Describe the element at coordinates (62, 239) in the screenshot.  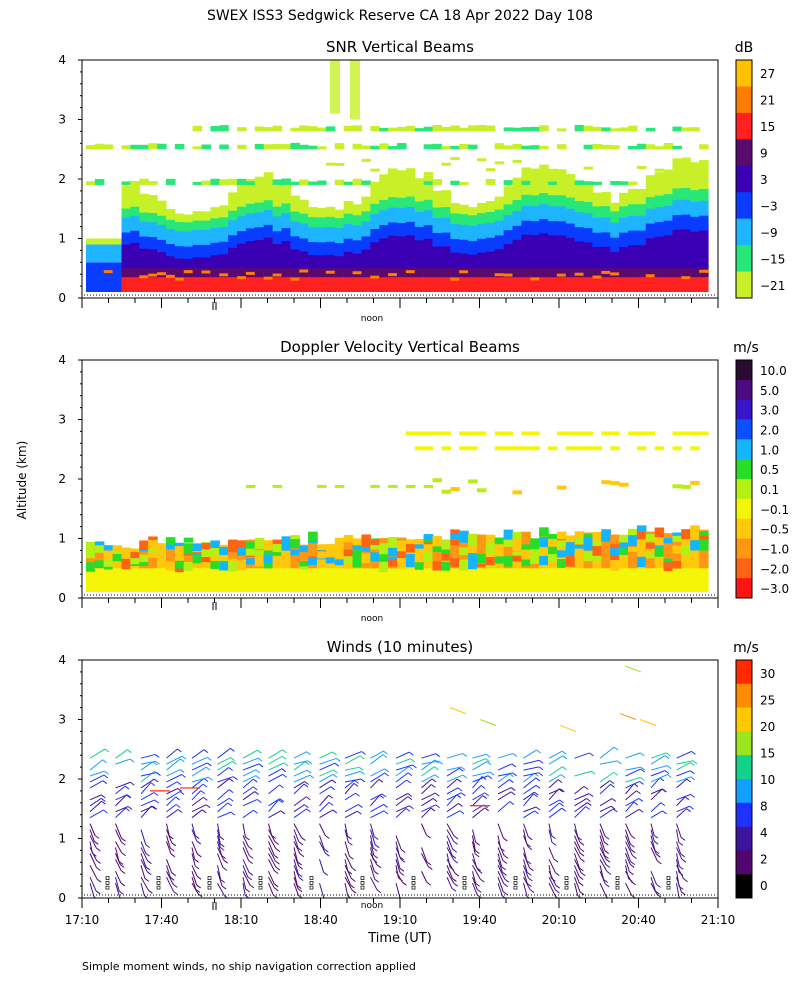
I see `y-tick-label: 1` at that location.